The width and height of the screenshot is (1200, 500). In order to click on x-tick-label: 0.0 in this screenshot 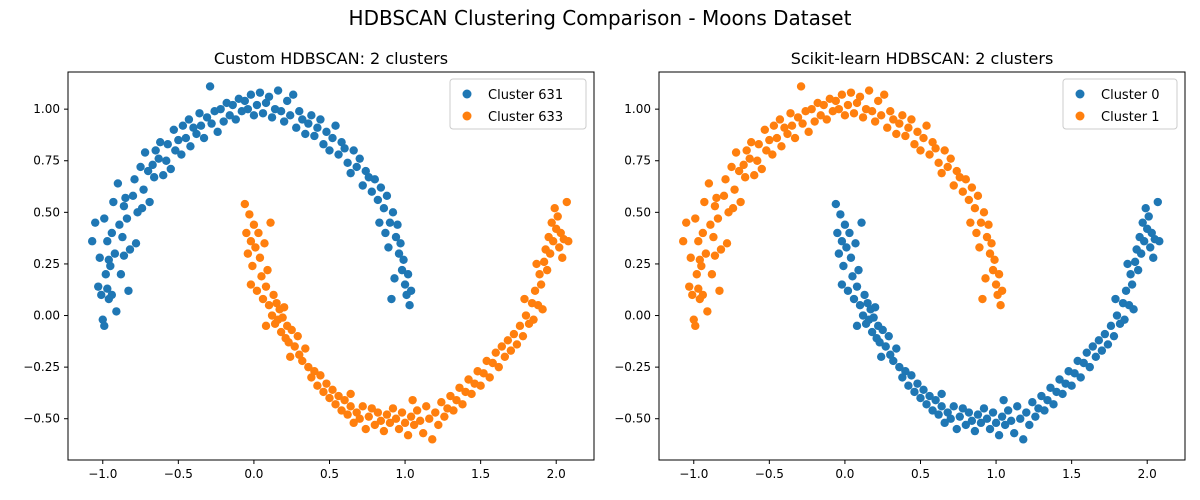, I will do `click(253, 474)`.